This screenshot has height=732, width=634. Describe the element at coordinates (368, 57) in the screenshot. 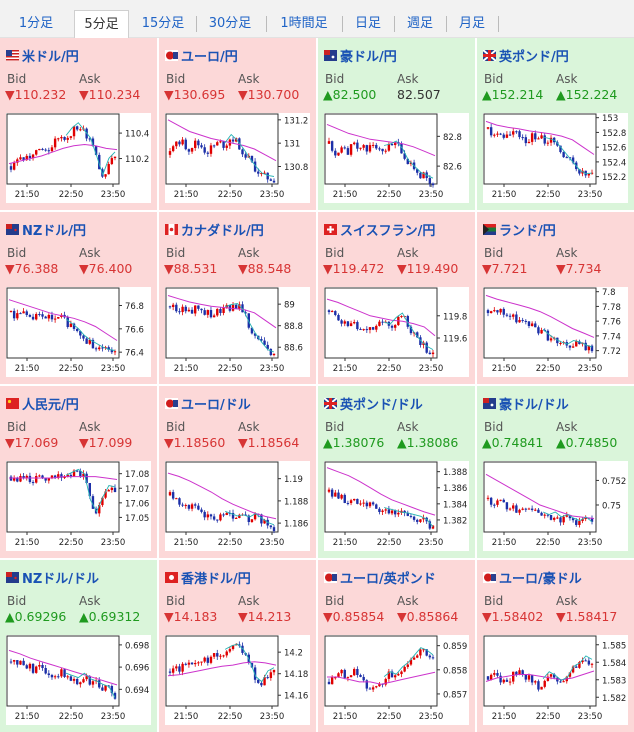

I see `pair-name: 豪ドル/円` at that location.